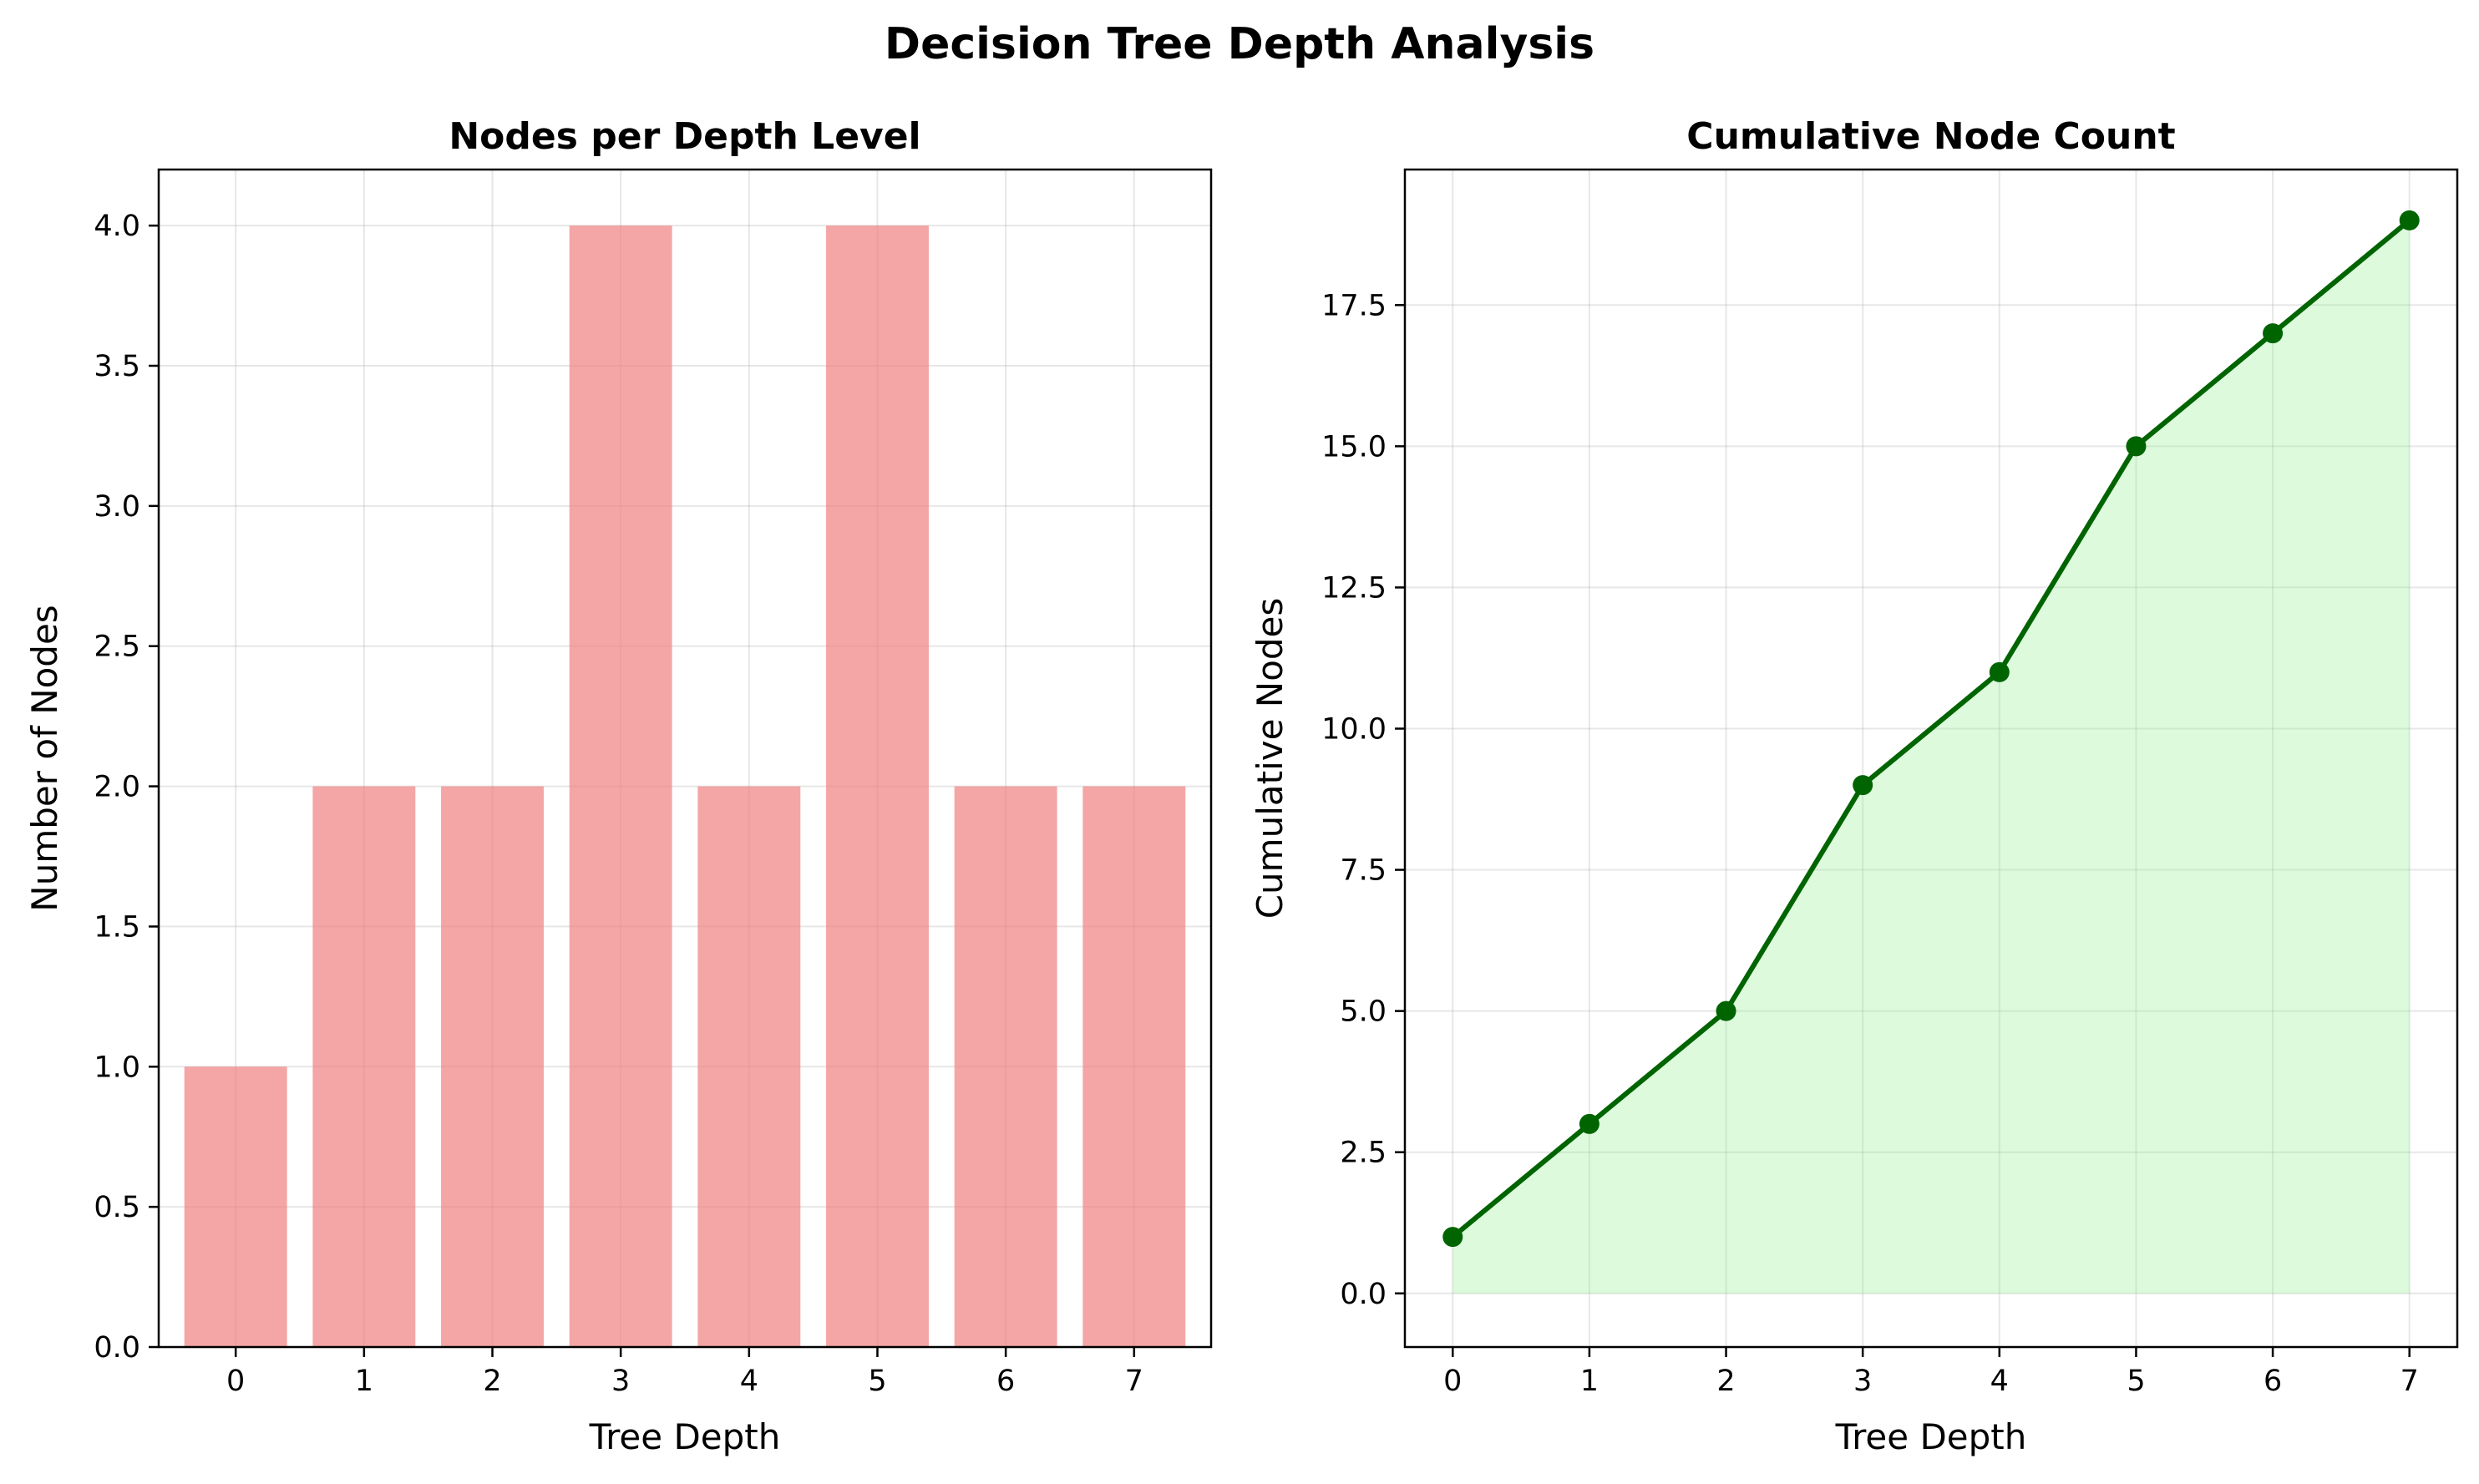  What do you see at coordinates (1862, 1381) in the screenshot?
I see `cumulative-chart-x-tick-label: 3` at bounding box center [1862, 1381].